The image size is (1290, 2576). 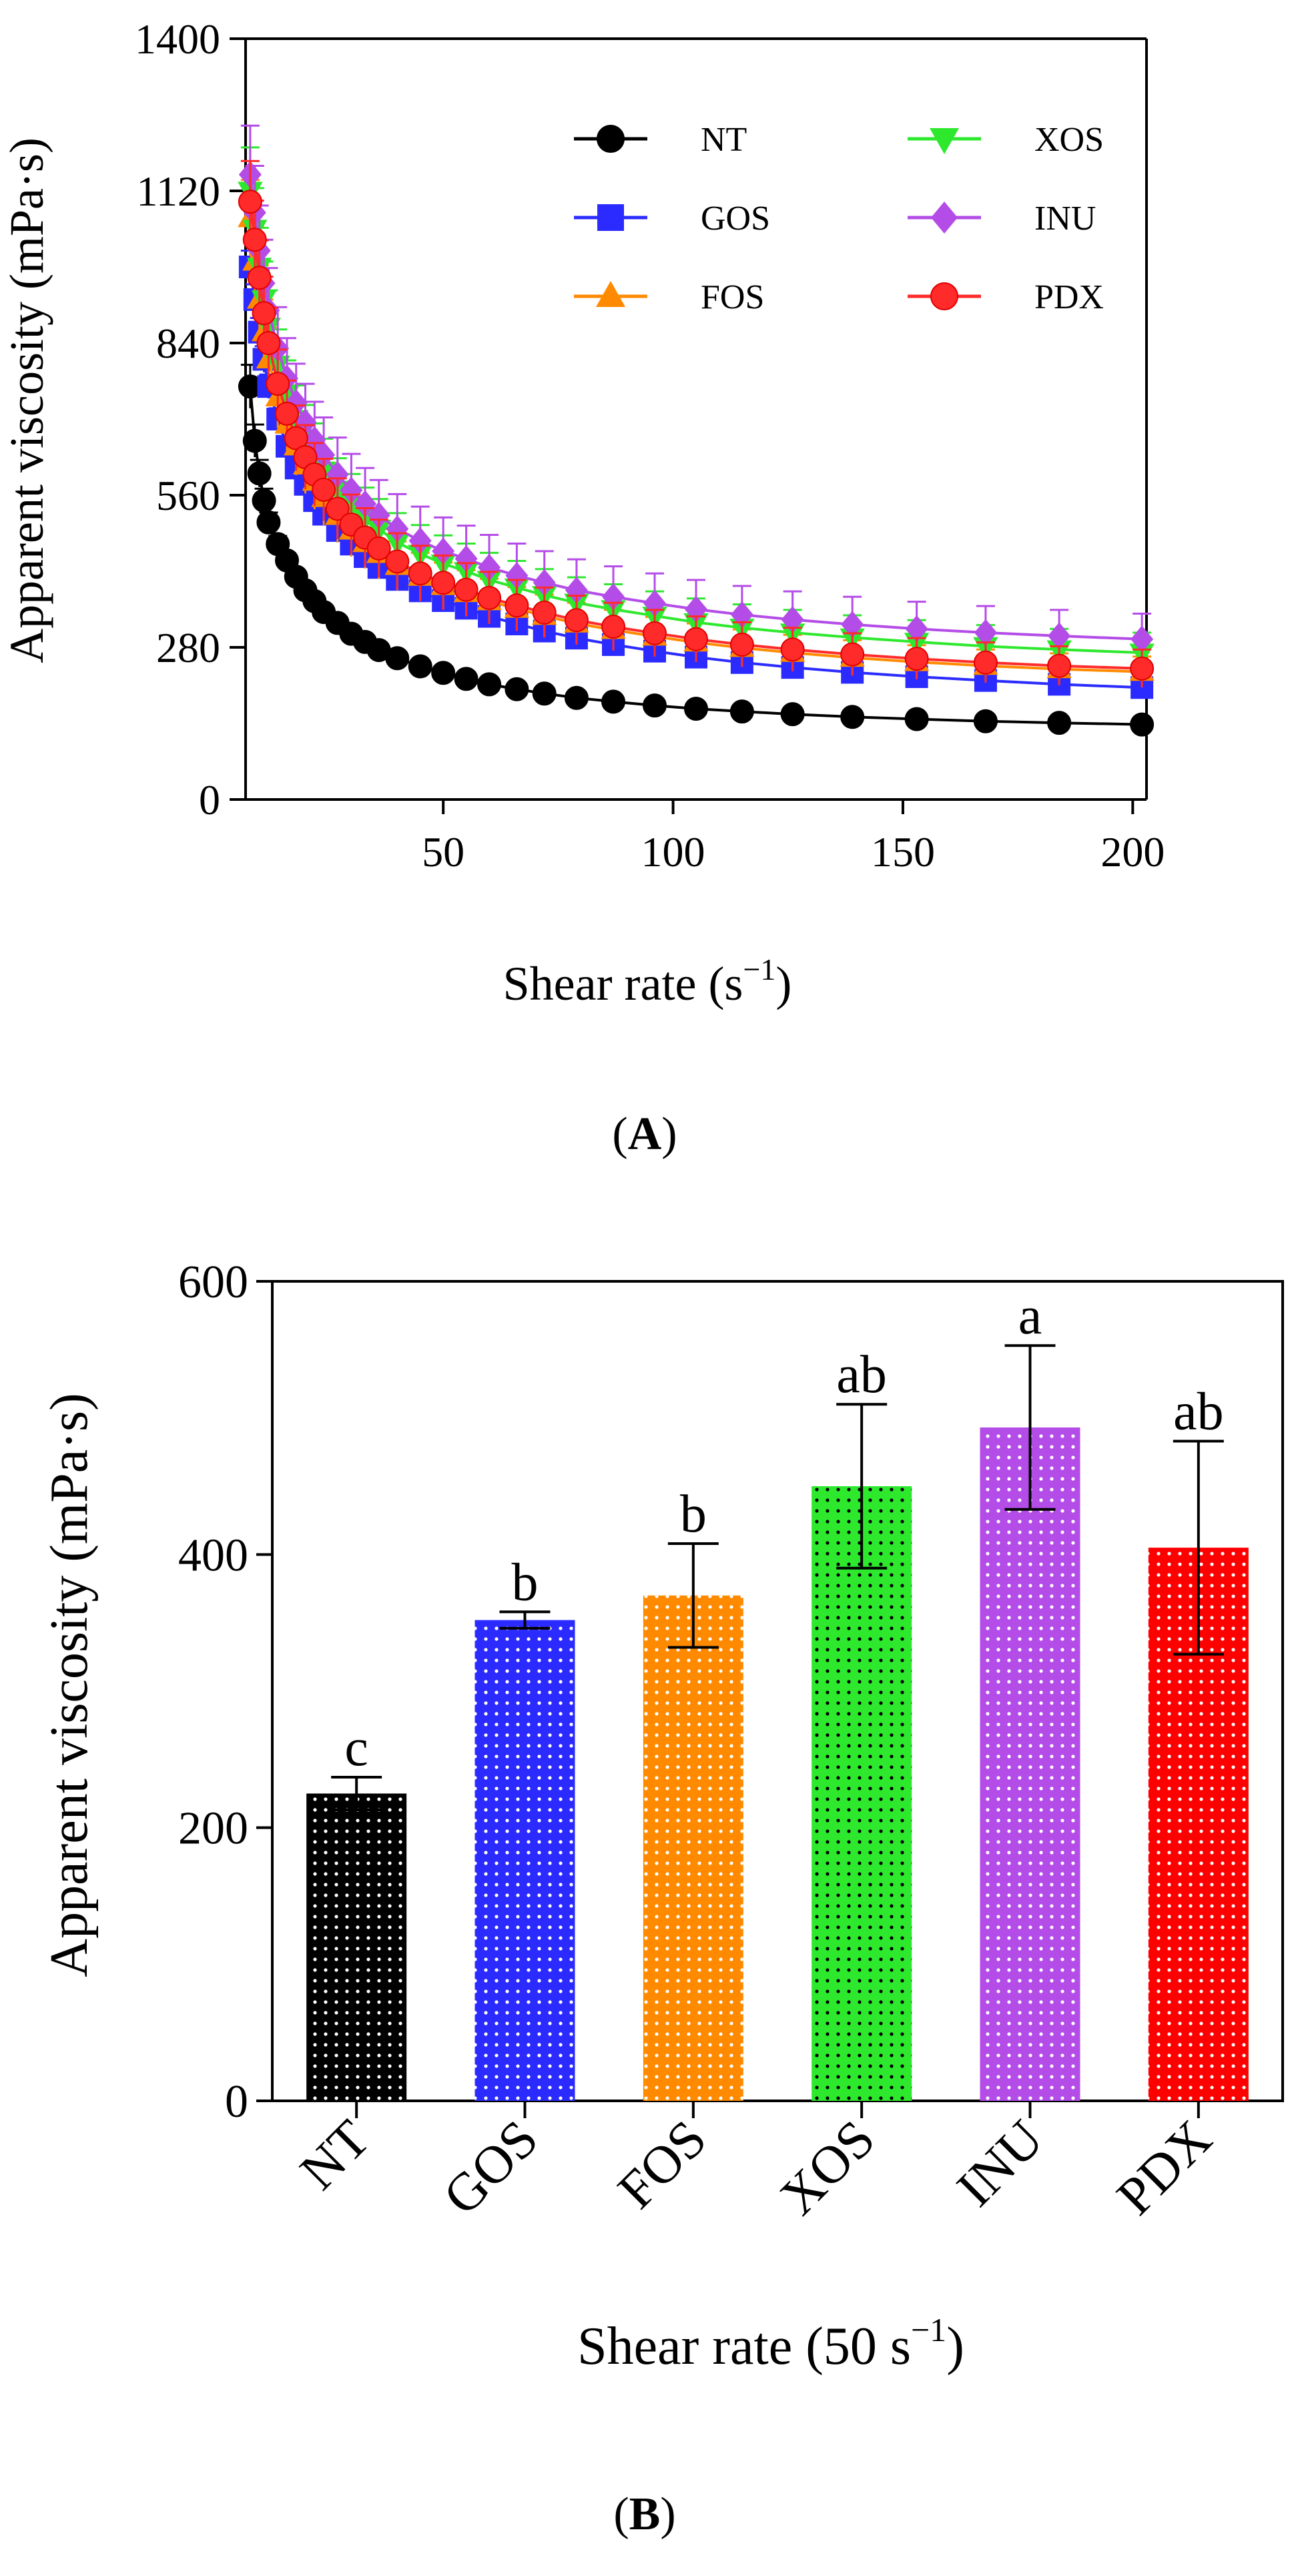 I want to click on panel-a-y-tick-label: 840, so click(x=188, y=343).